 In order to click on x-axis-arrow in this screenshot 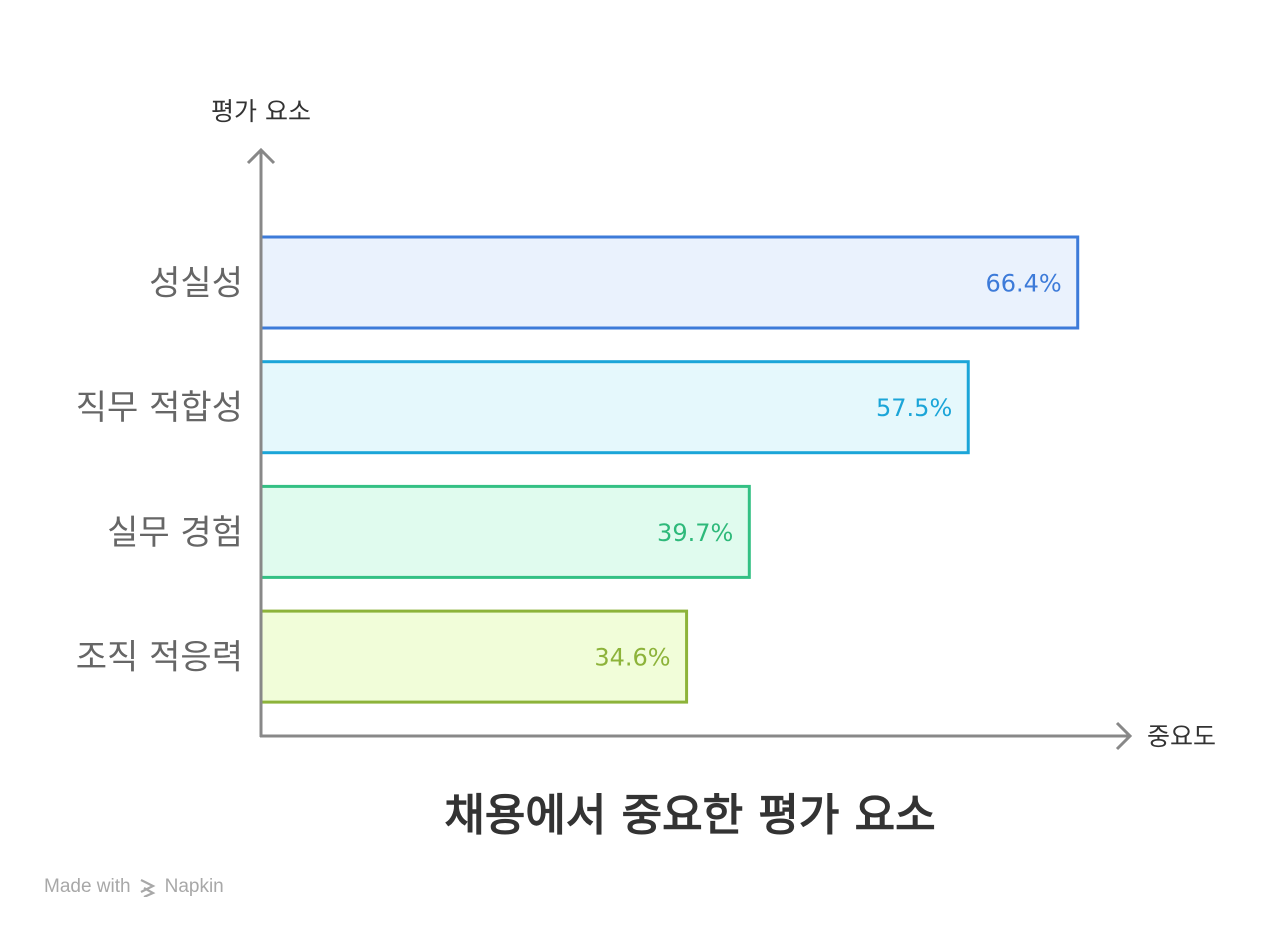, I will do `click(1124, 736)`.